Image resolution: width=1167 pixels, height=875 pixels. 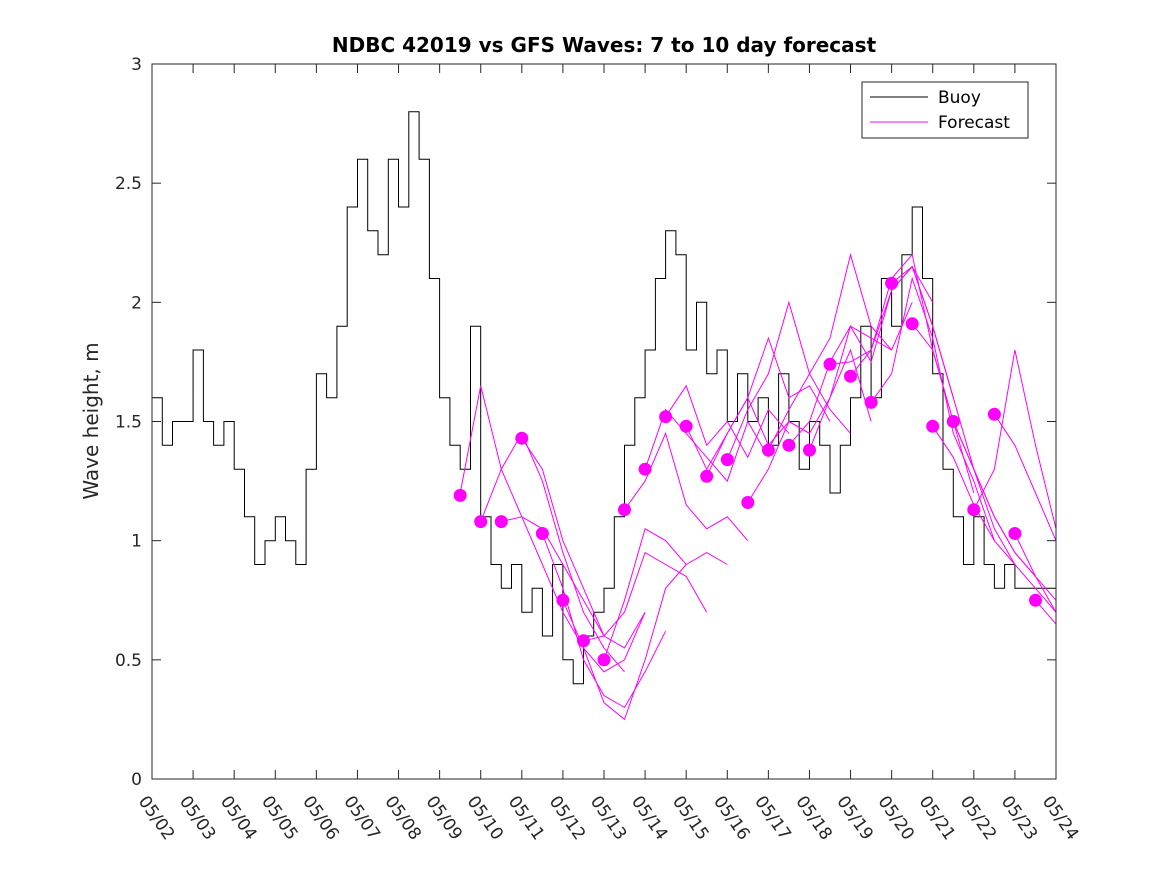 I want to click on y-tick-label: 0, so click(x=136, y=780).